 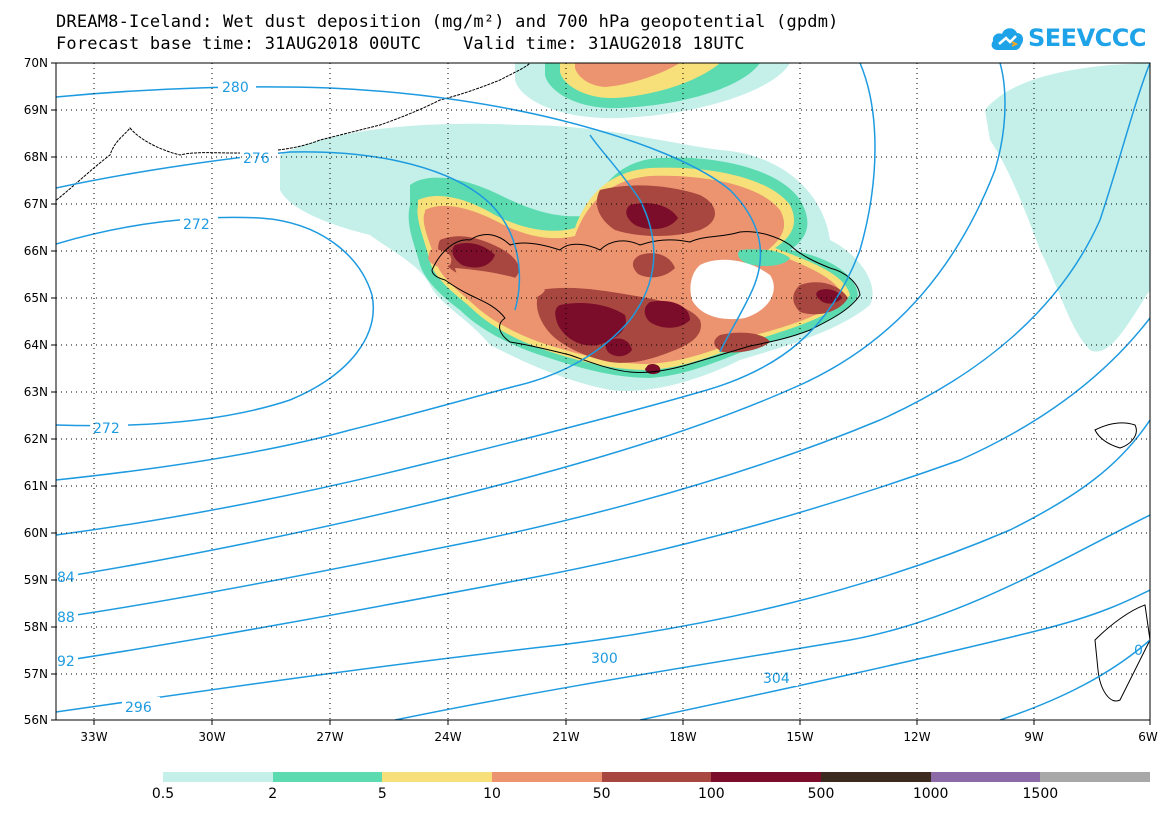 I want to click on longitude-labels: 33W 30W 27W 24W 21W 18W 15W 12W 9W 6W, so click(x=618, y=737).